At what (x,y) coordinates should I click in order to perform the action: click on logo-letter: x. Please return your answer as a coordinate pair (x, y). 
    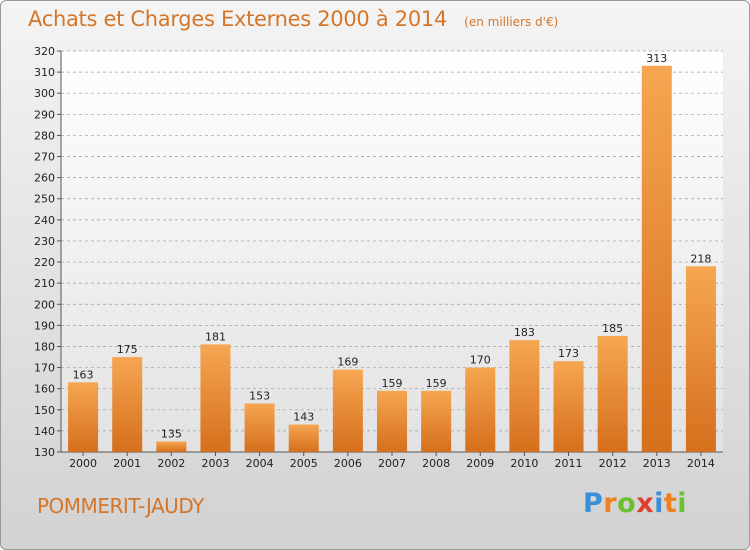
    Looking at the image, I should click on (645, 503).